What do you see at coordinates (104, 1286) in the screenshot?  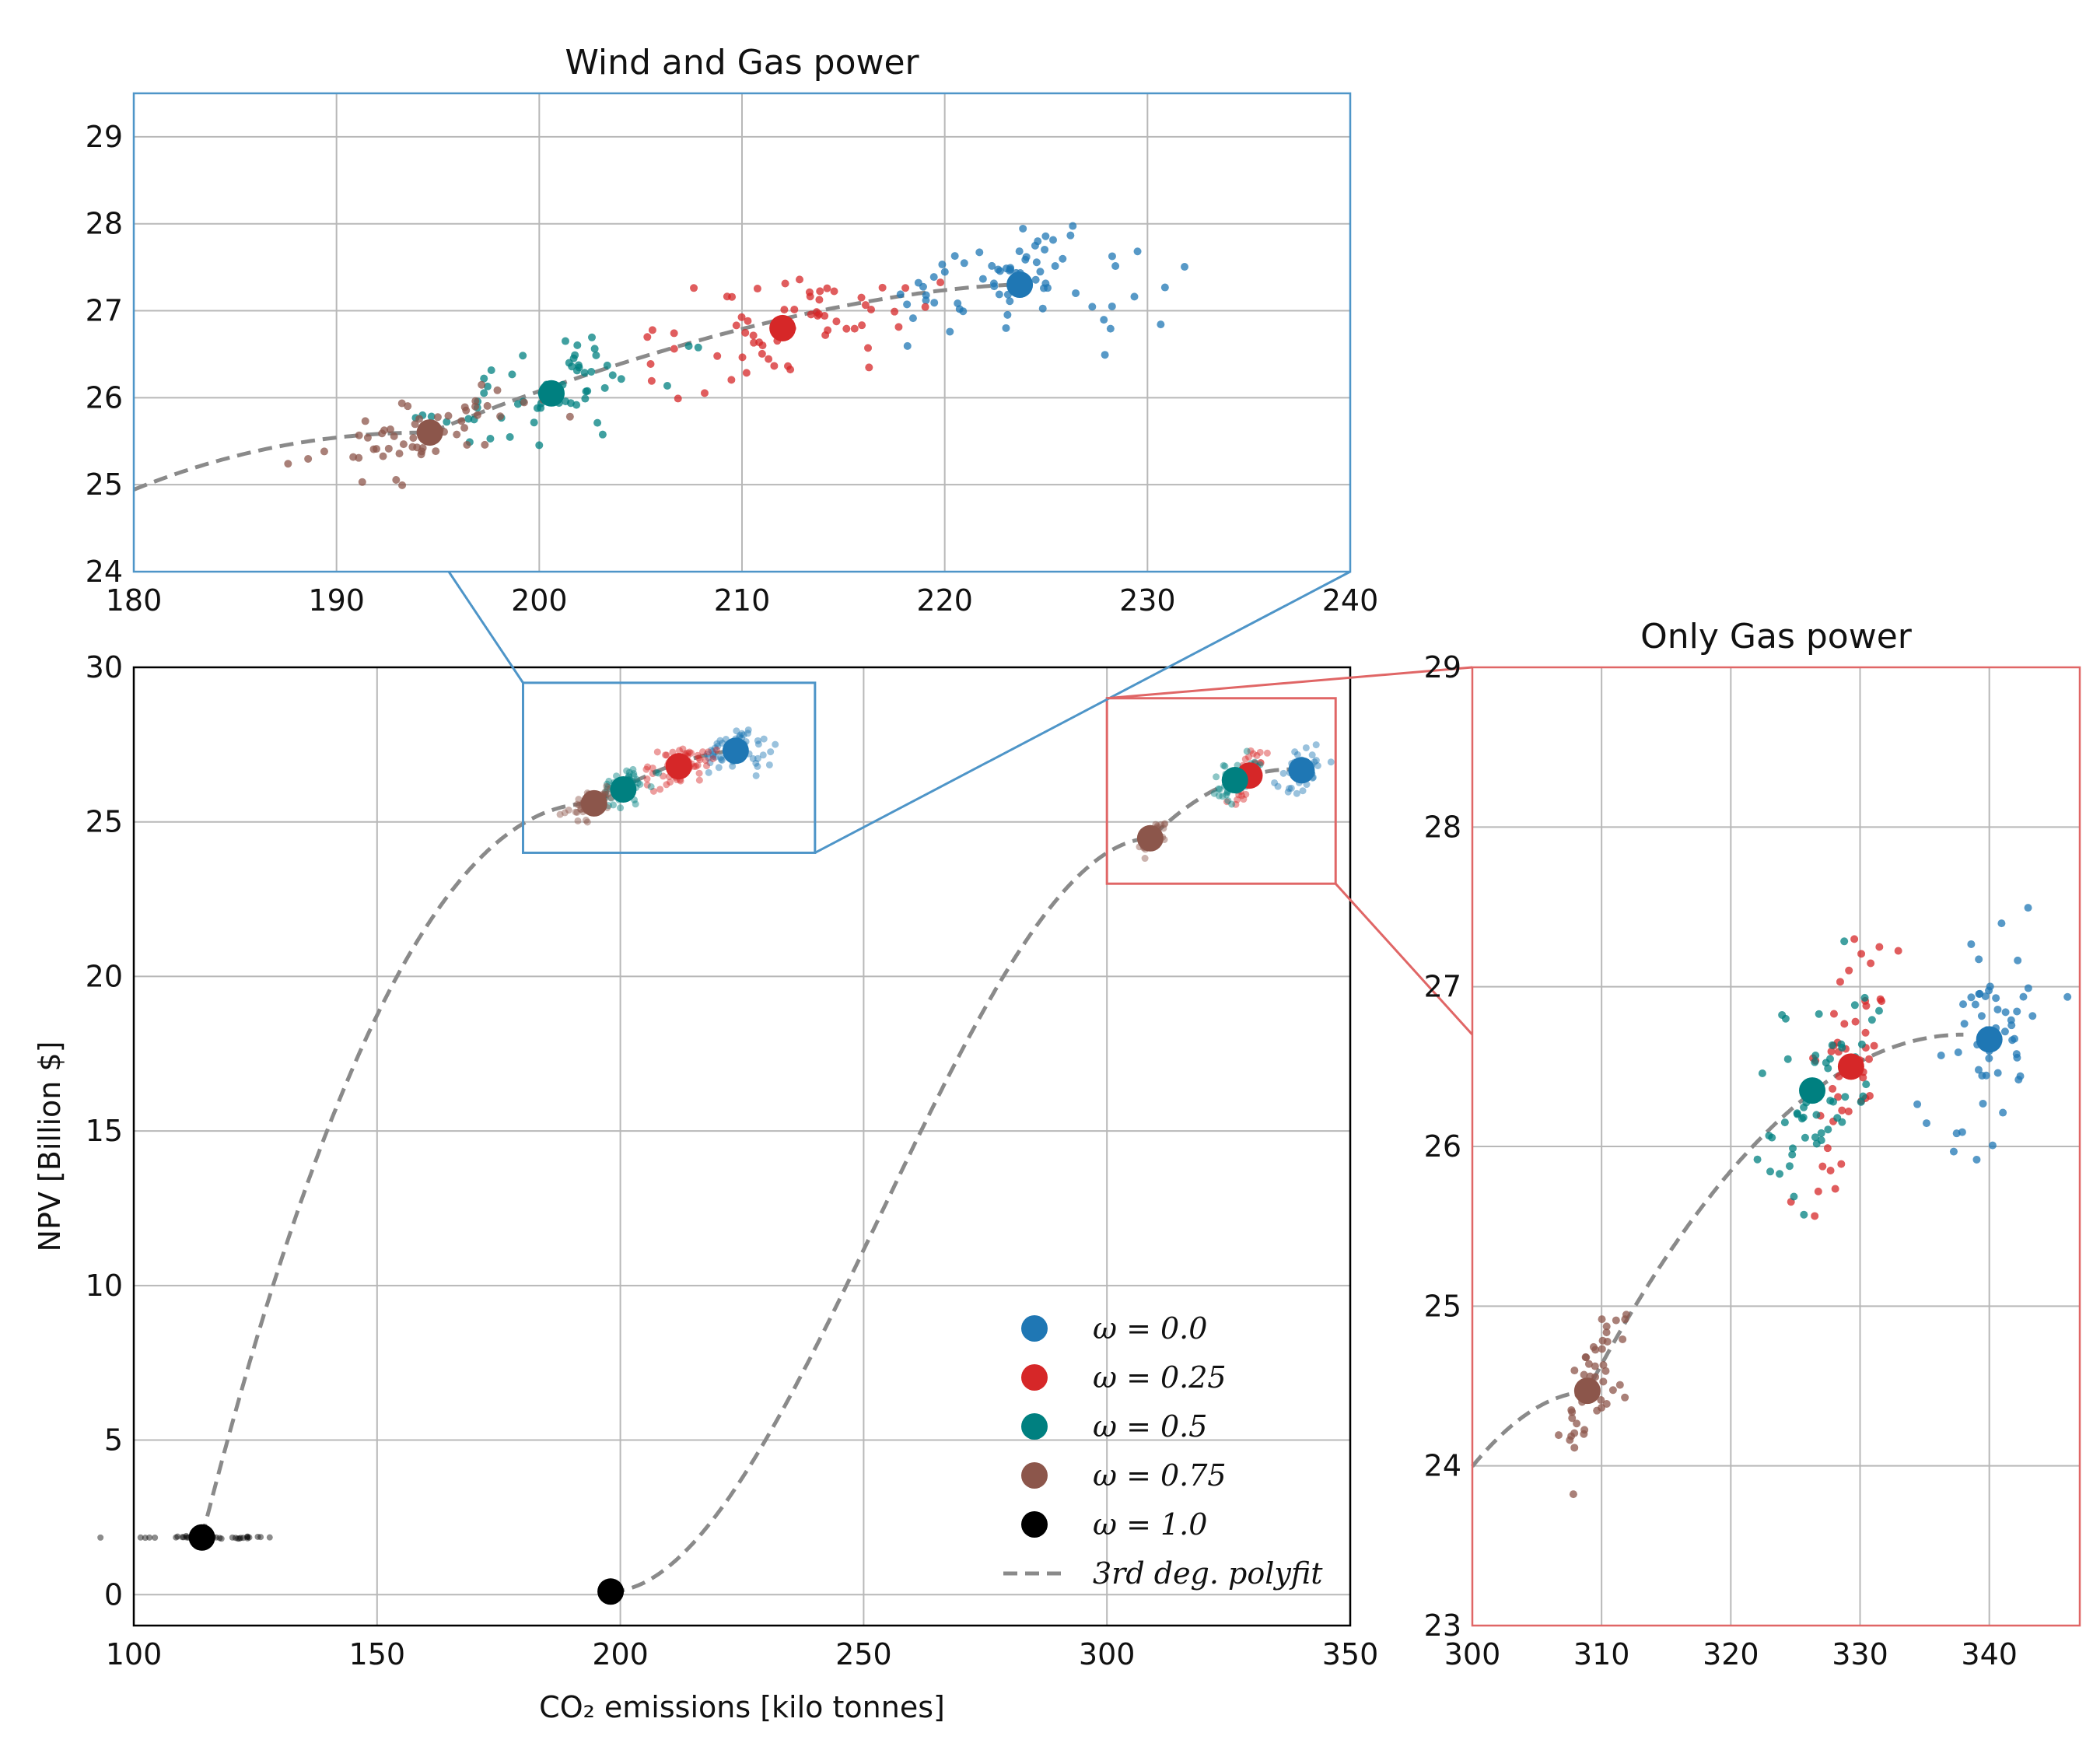 I see `y-tick-label: 10` at bounding box center [104, 1286].